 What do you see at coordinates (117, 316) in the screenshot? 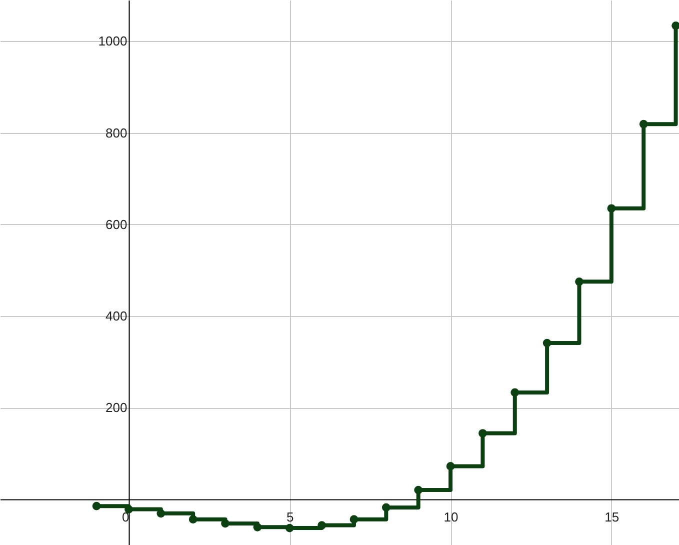
I see `y-tick-label: 400` at bounding box center [117, 316].